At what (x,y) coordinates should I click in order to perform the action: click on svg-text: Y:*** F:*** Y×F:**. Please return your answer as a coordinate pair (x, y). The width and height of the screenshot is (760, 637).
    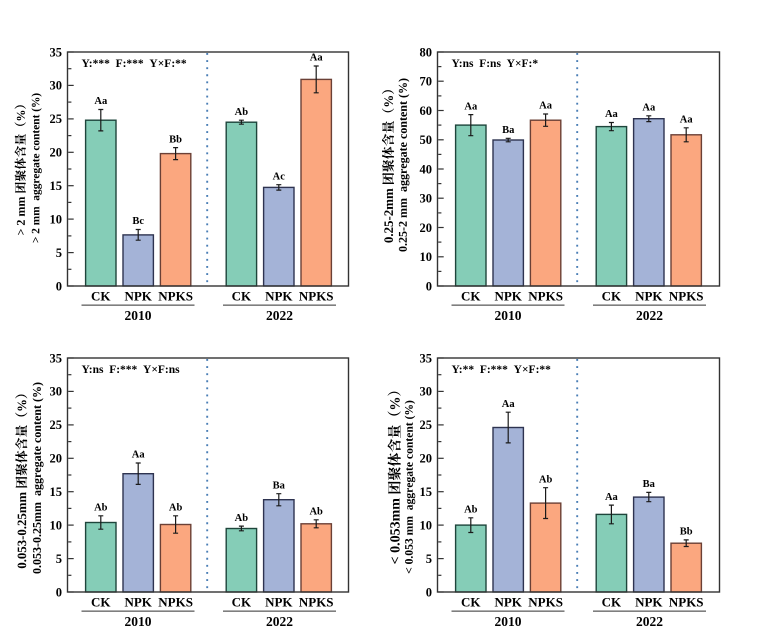
    Looking at the image, I should click on (134, 64).